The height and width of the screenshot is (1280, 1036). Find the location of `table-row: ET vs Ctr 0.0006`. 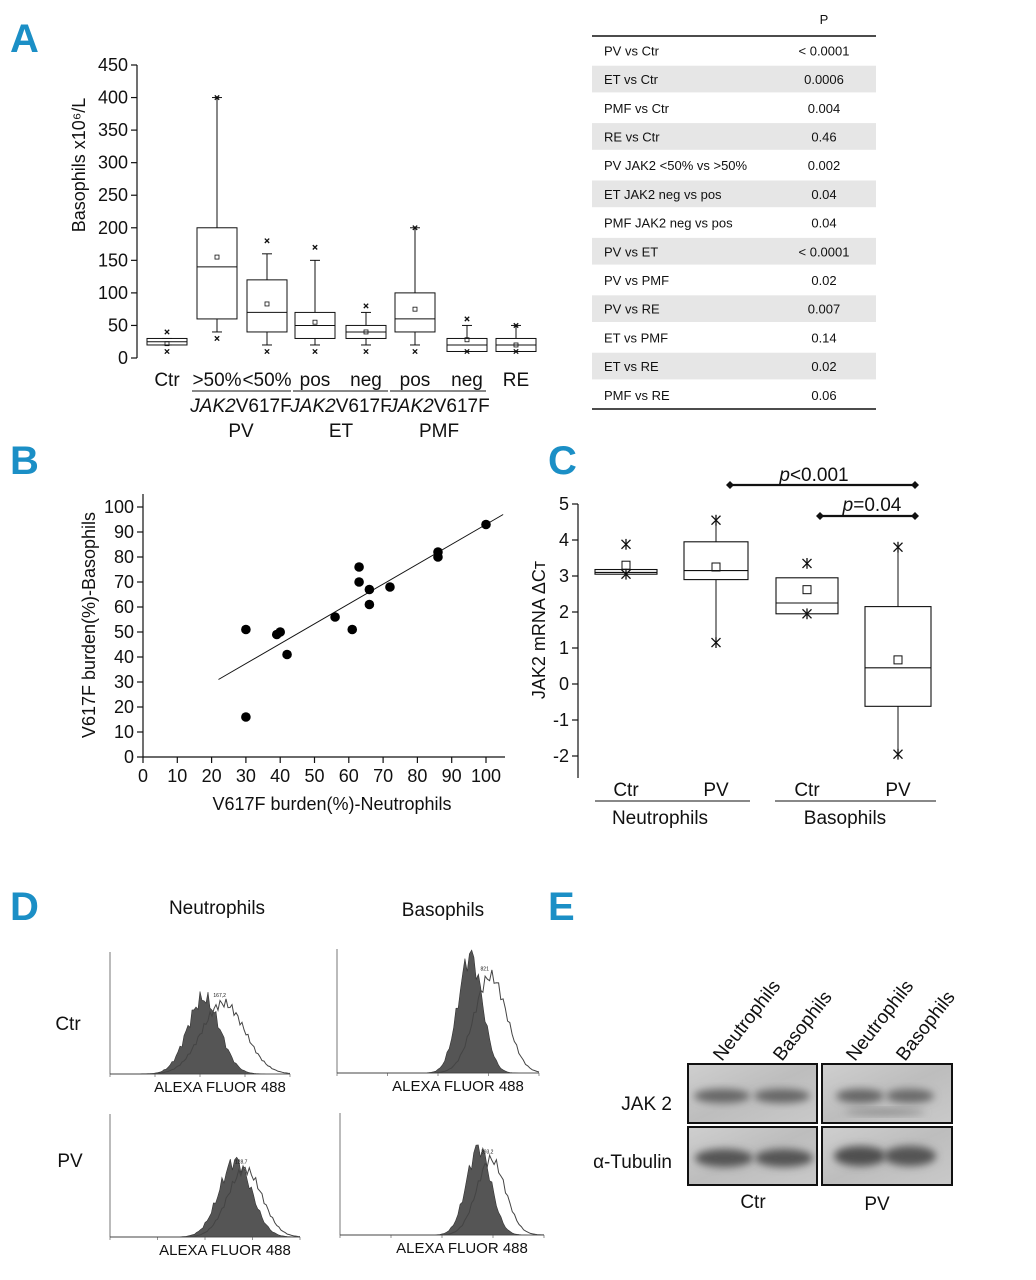

table-row: ET vs Ctr 0.0006 is located at coordinates (734, 79).